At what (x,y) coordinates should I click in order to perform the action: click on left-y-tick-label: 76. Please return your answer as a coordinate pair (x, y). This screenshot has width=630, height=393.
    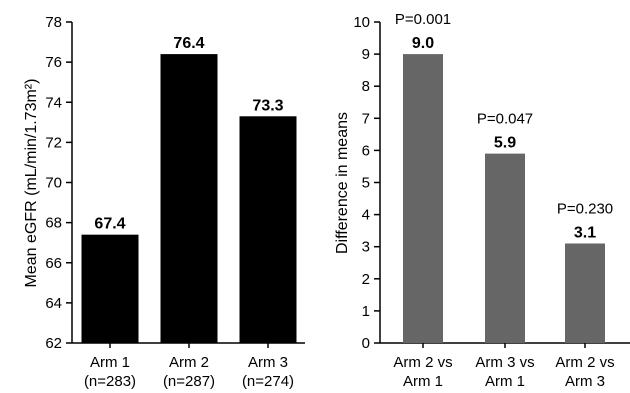
    Looking at the image, I should click on (53, 62).